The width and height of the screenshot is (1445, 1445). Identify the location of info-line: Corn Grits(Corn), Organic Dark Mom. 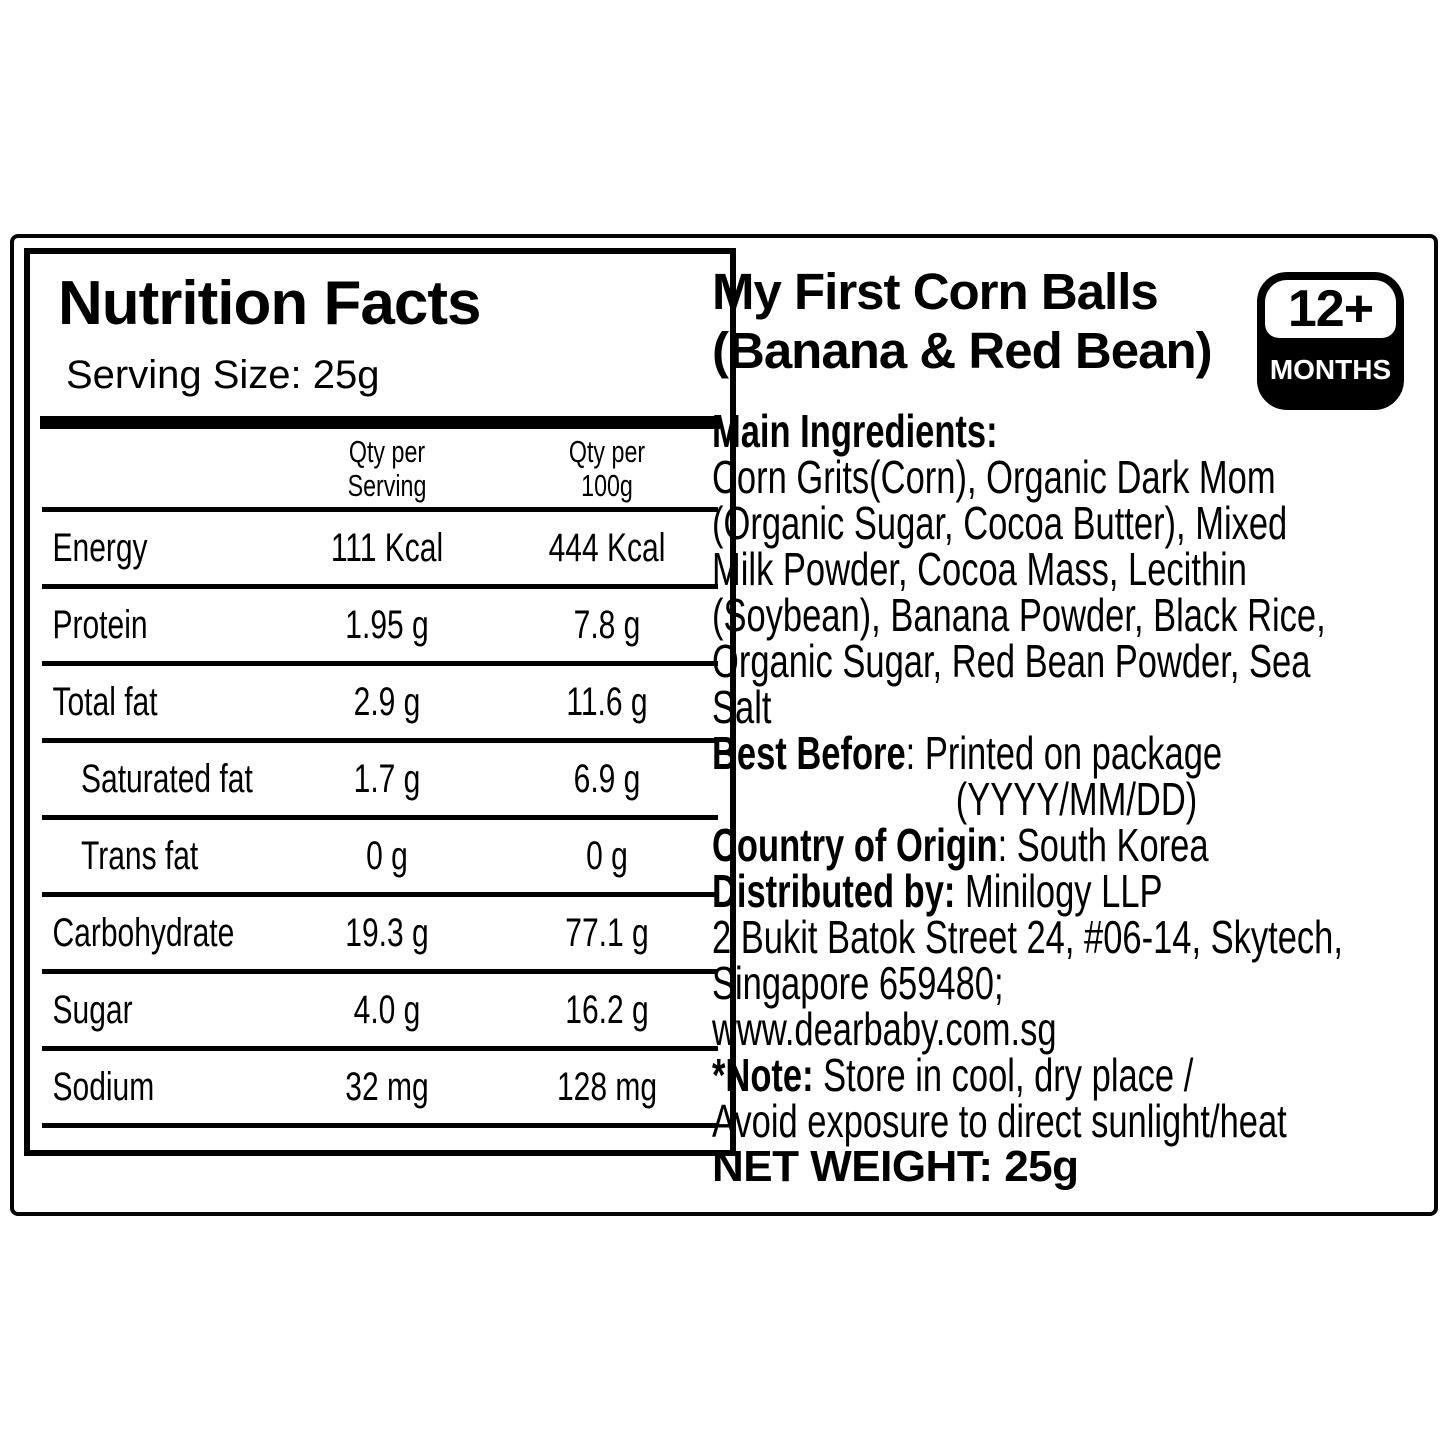
(994, 477).